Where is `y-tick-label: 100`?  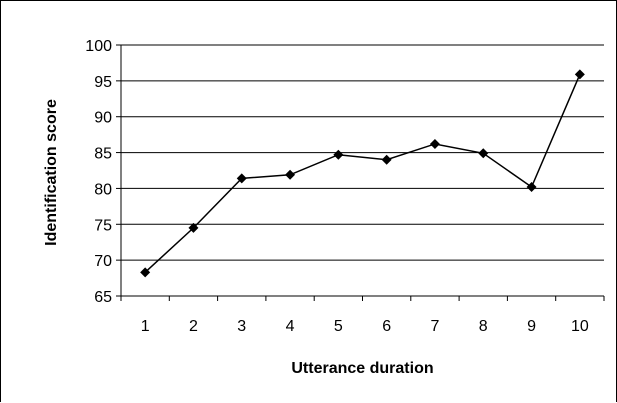
y-tick-label: 100 is located at coordinates (98, 46).